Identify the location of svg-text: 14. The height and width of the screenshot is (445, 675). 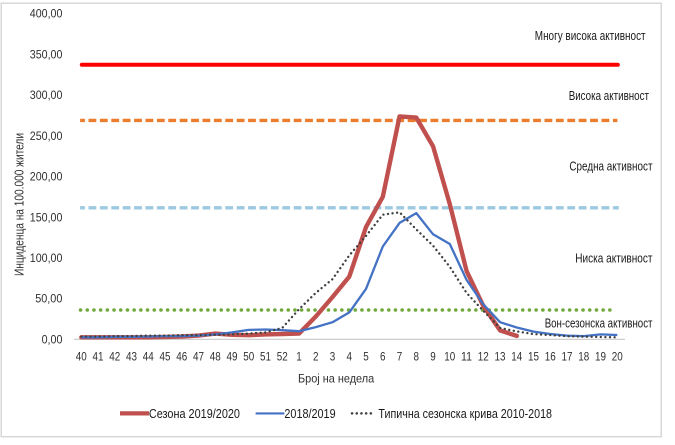
(516, 356).